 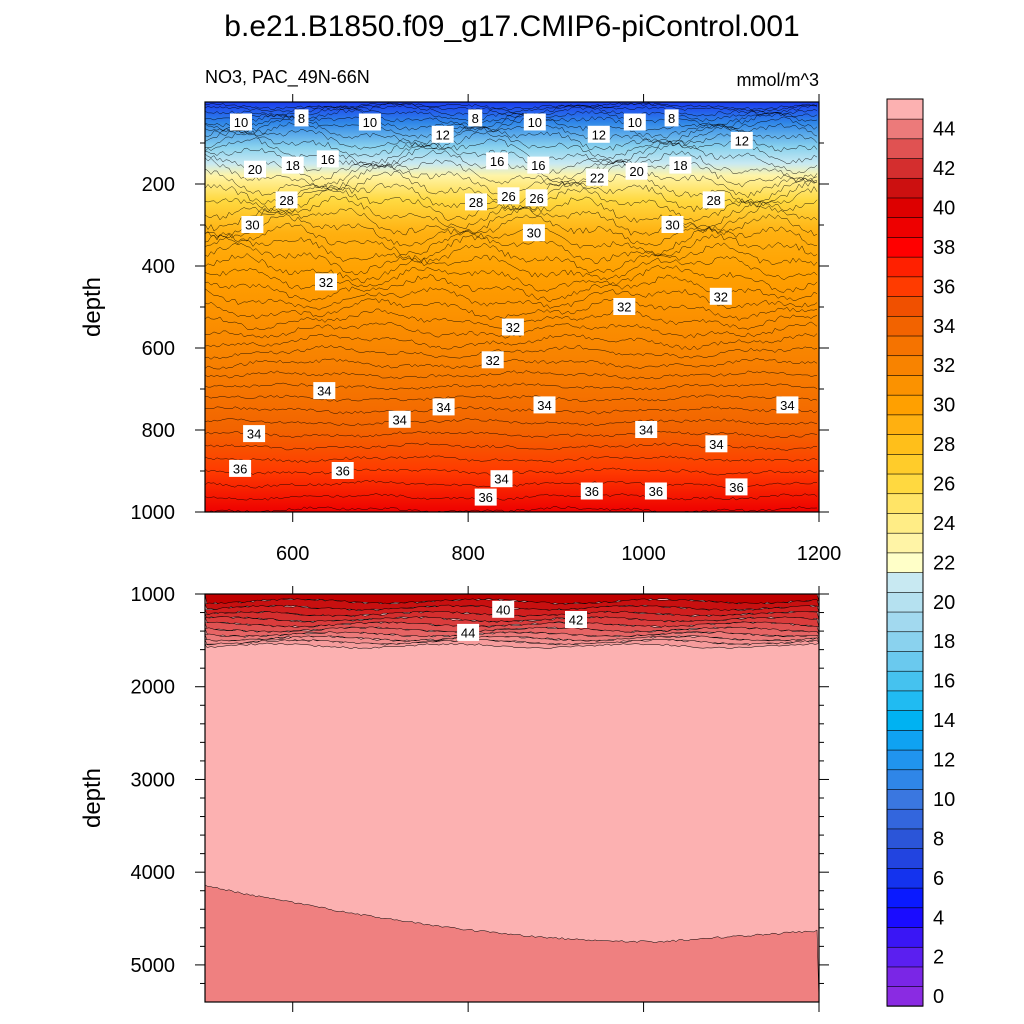 I want to click on colorbar-label: 42, so click(x=944, y=169).